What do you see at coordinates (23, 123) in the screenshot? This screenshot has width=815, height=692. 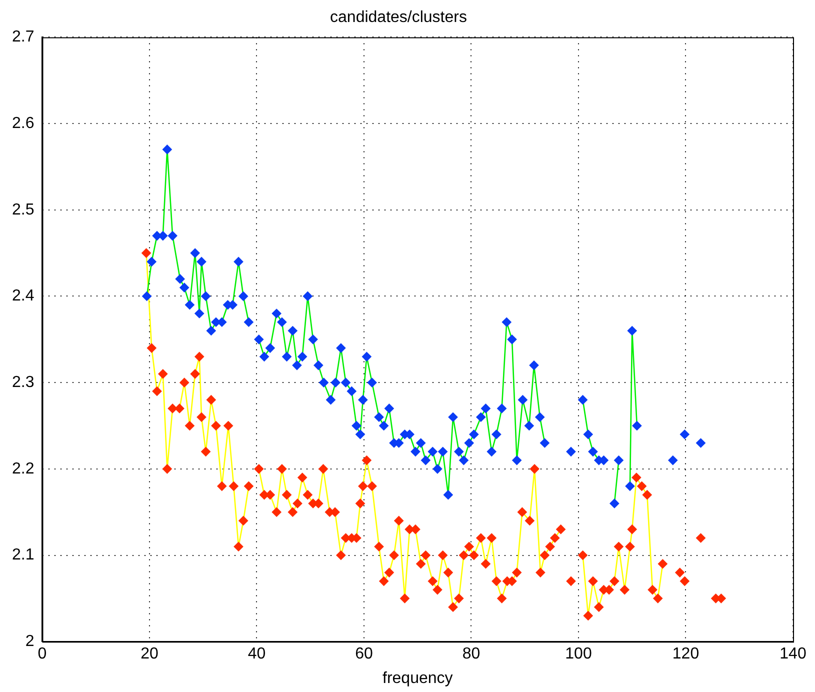 I see `y-tick-label: 2.6` at bounding box center [23, 123].